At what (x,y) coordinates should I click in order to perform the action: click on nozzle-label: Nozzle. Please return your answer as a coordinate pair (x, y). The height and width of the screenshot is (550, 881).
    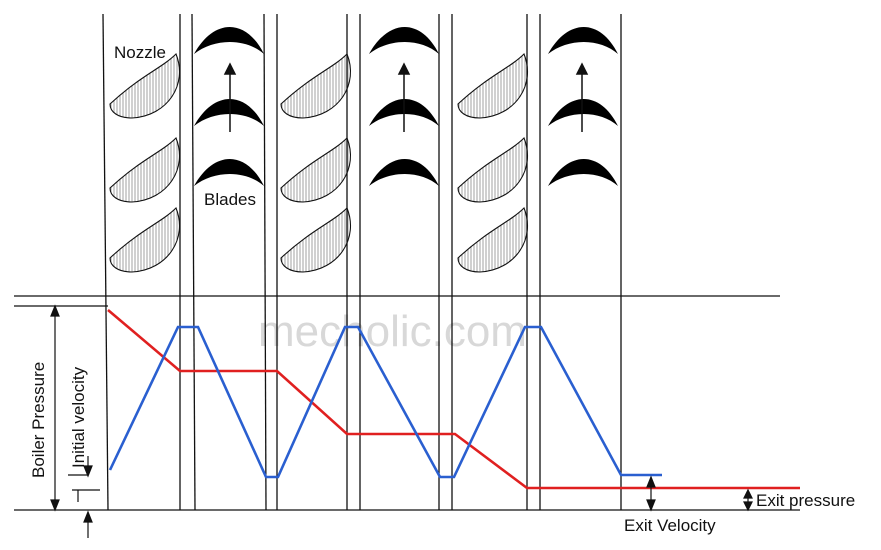
    Looking at the image, I should click on (140, 52).